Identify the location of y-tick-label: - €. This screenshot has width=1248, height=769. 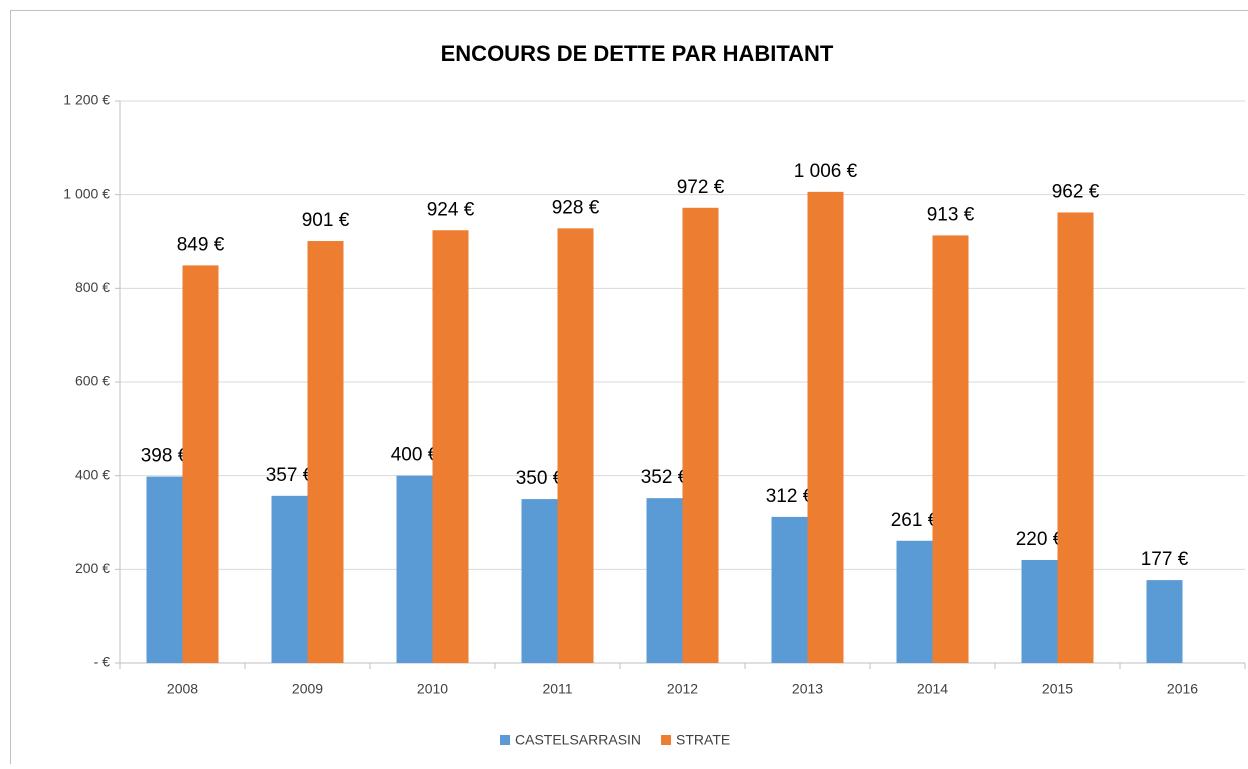
(102, 662).